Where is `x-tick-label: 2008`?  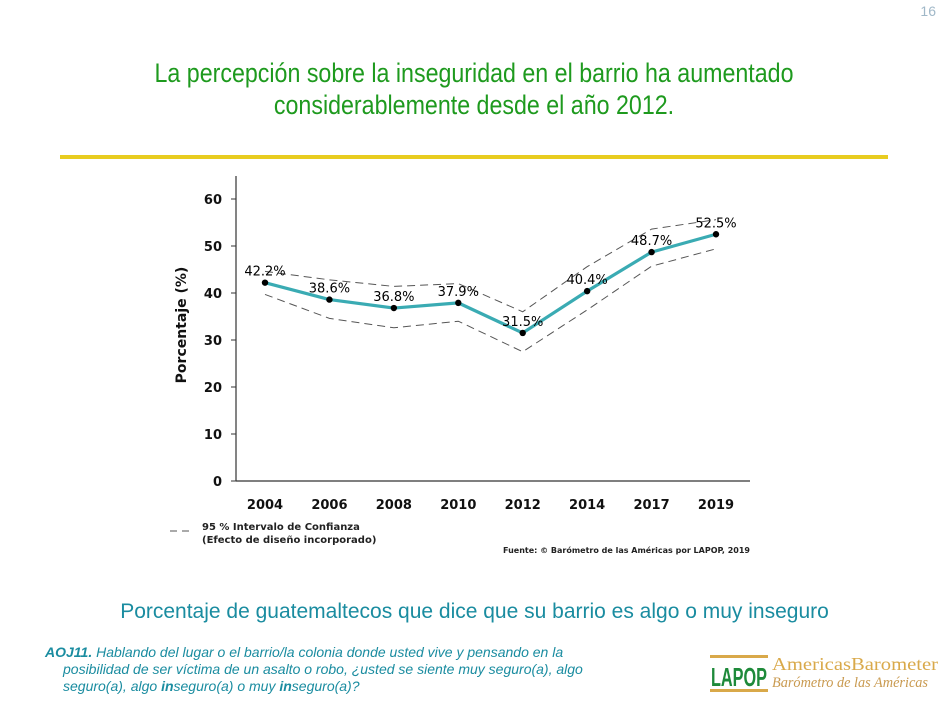 x-tick-label: 2008 is located at coordinates (394, 505).